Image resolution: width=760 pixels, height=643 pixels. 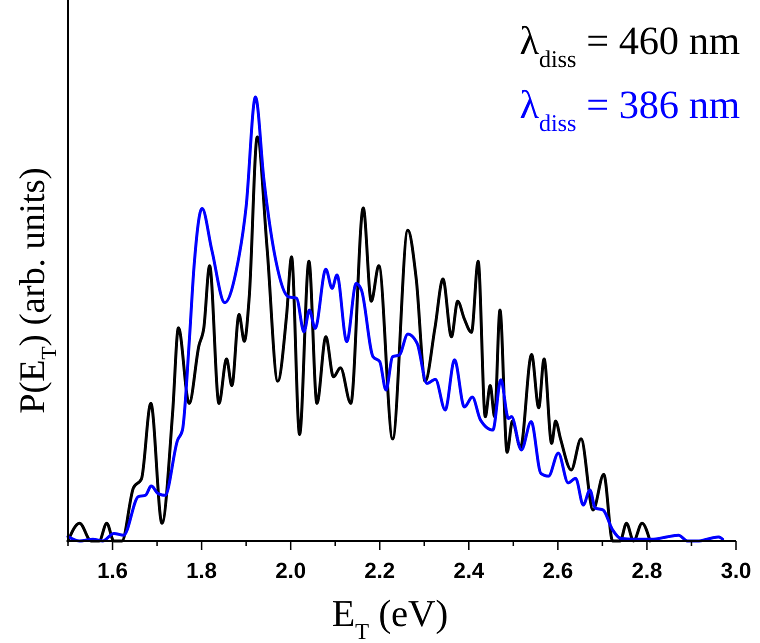 What do you see at coordinates (390, 618) in the screenshot?
I see `x-axis-title: E$_{T}$ (eV)` at bounding box center [390, 618].